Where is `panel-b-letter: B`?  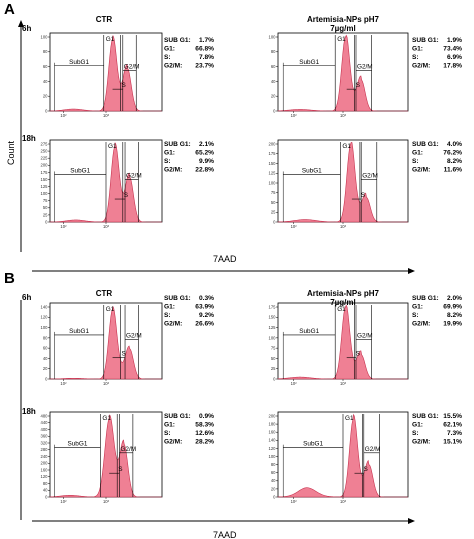 panel-b-letter: B is located at coordinates (9, 278).